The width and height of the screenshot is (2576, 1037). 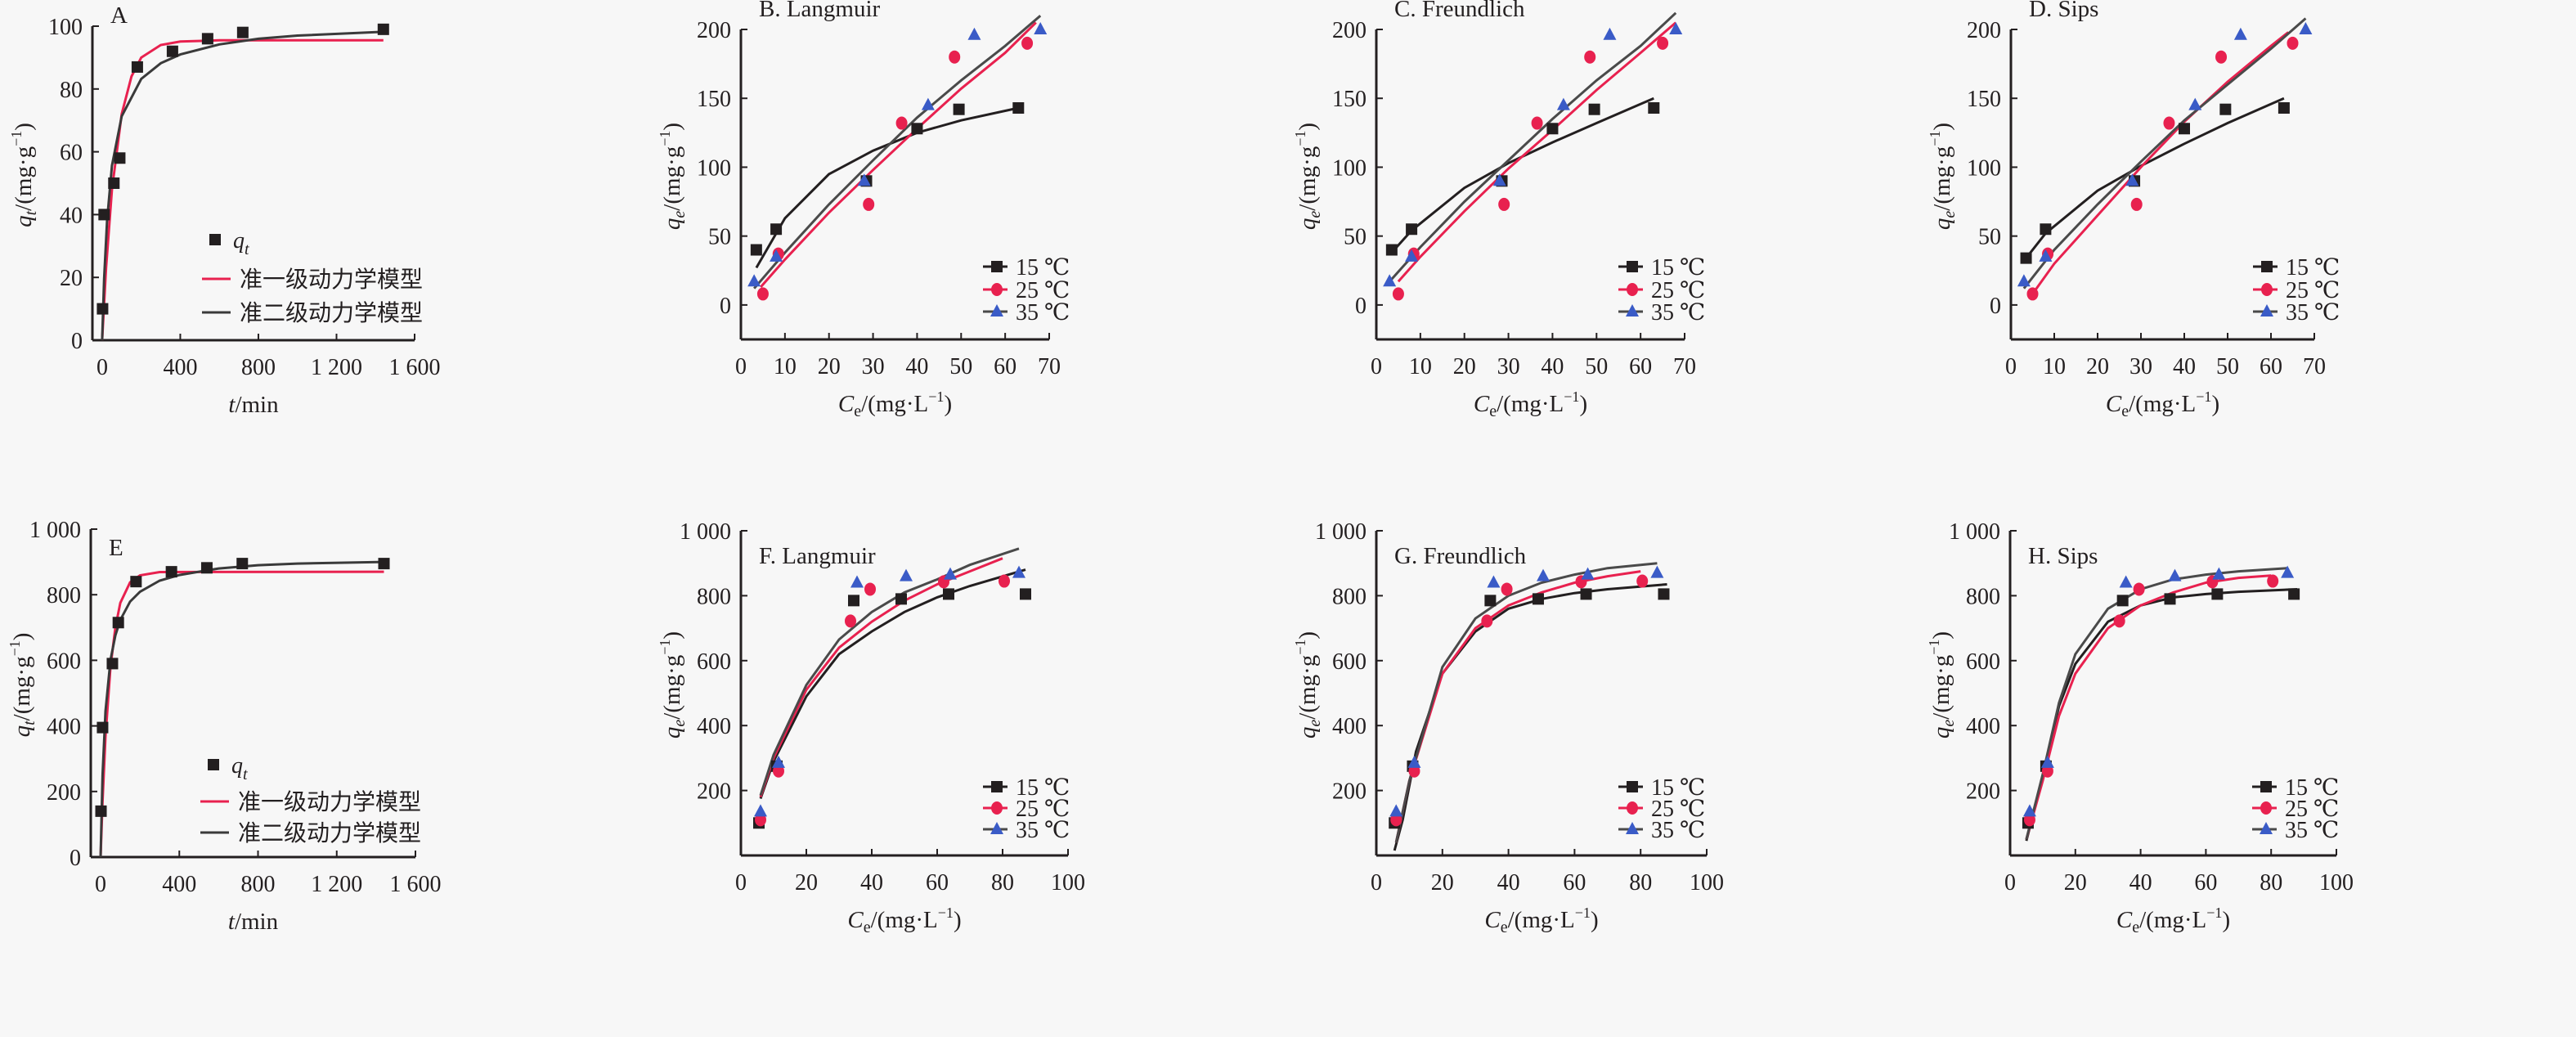 I want to click on fit-curve-circle, so click(x=1517, y=706).